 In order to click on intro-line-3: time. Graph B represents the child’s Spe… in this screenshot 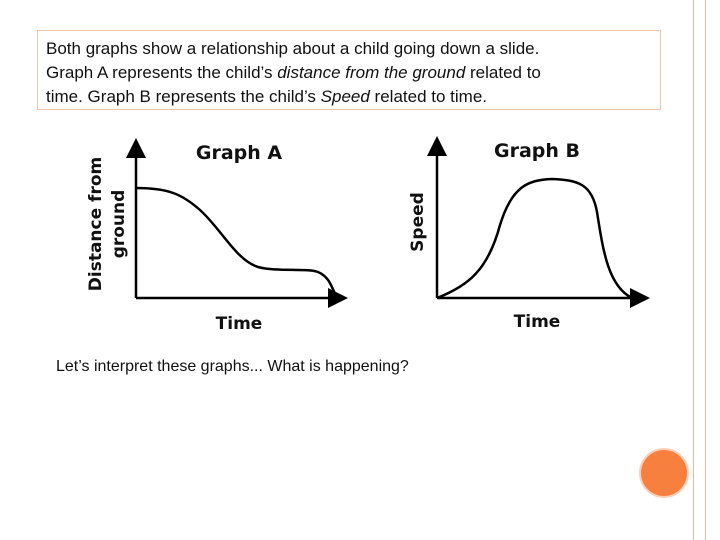, I will do `click(266, 96)`.